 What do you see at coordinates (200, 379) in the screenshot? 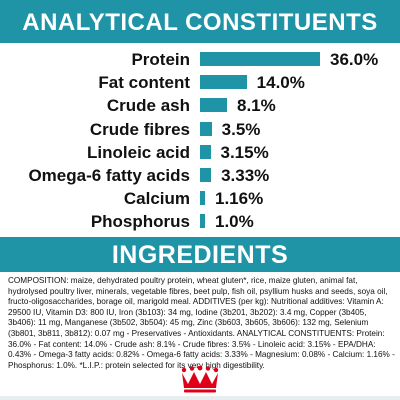
I see `royal-canin-crown-logo-icon` at bounding box center [200, 379].